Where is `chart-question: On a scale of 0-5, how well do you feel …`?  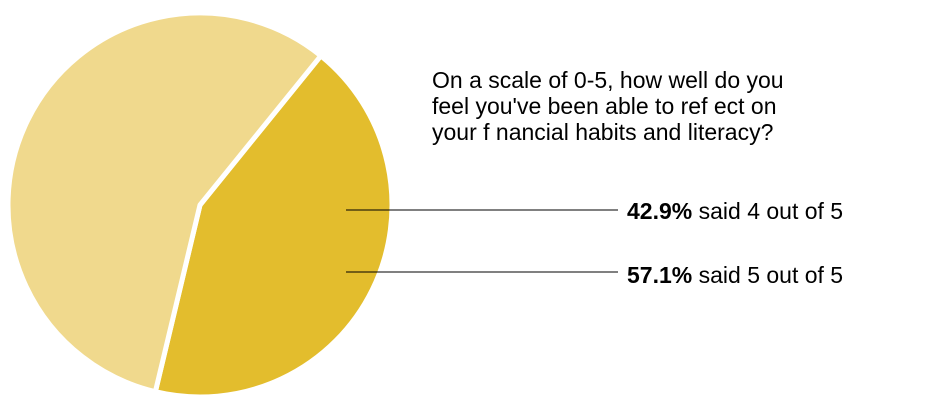
chart-question: On a scale of 0-5, how well do you feel … is located at coordinates (679, 106).